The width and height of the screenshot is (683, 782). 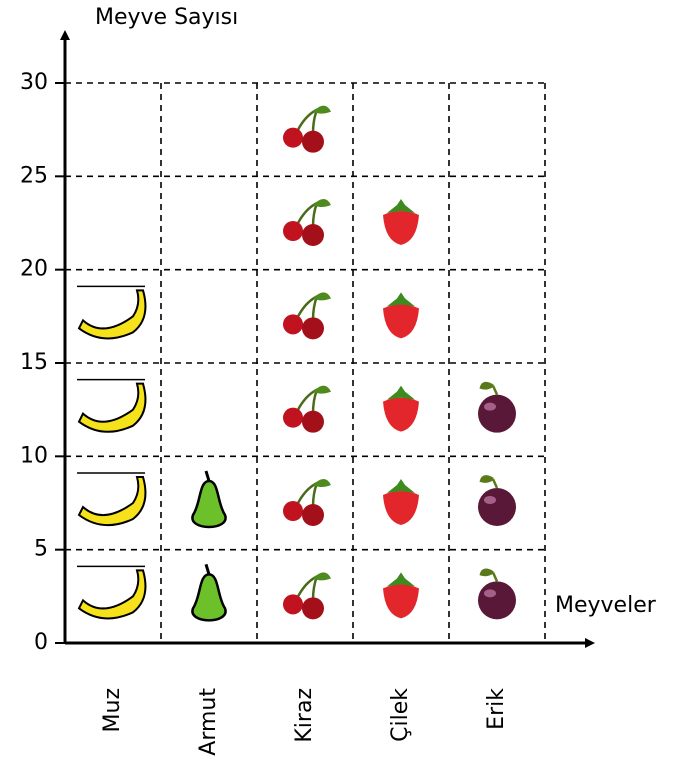 I want to click on y-tick-label: 20, so click(x=34, y=269).